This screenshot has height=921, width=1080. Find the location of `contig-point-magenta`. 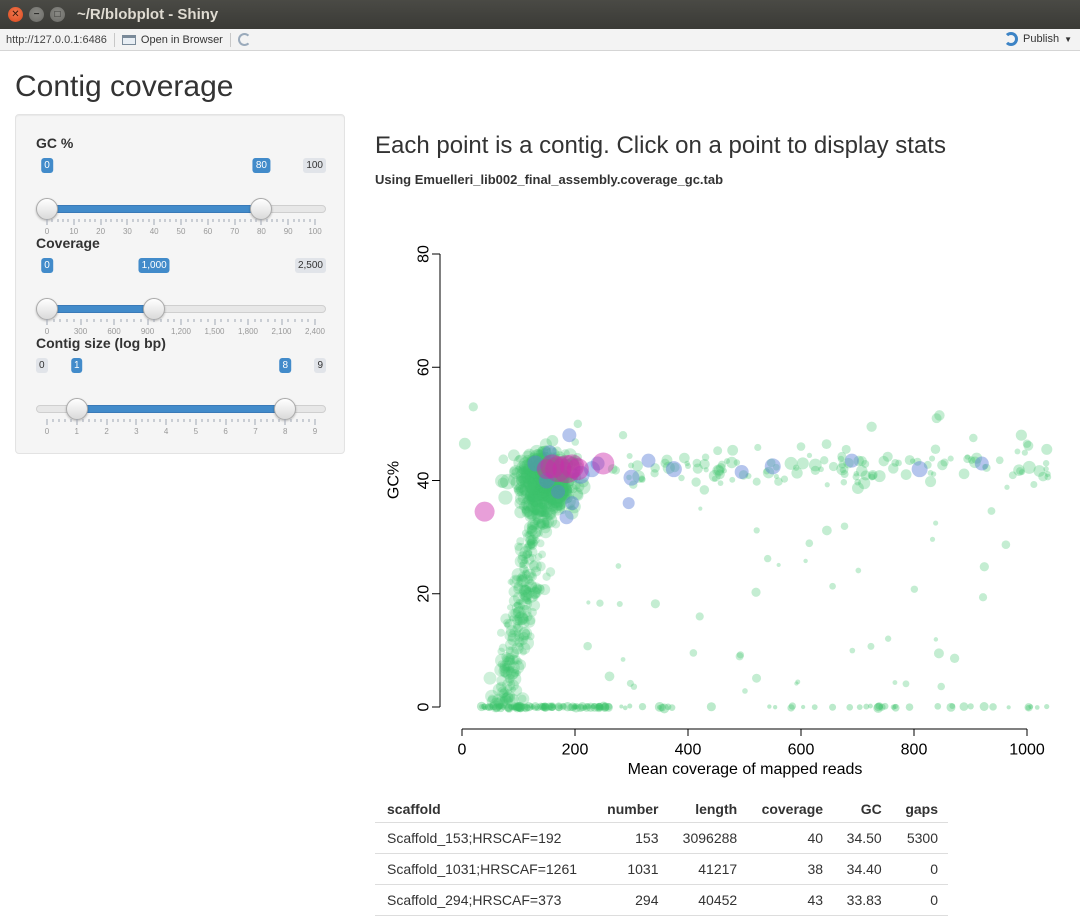

contig-point-magenta is located at coordinates (552, 466).